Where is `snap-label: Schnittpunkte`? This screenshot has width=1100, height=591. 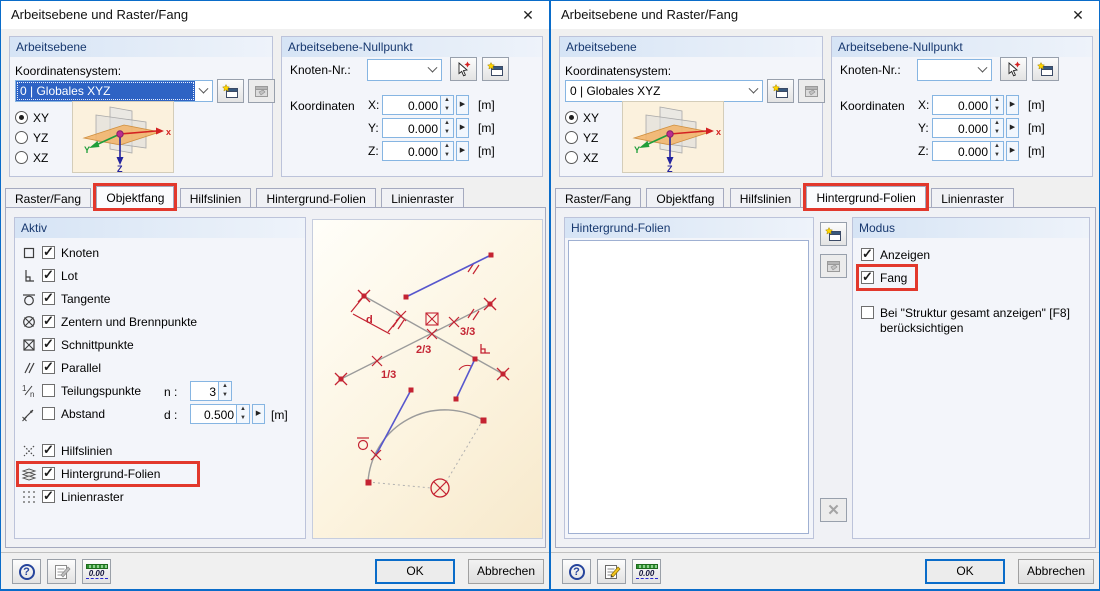 snap-label: Schnittpunkte is located at coordinates (97, 345).